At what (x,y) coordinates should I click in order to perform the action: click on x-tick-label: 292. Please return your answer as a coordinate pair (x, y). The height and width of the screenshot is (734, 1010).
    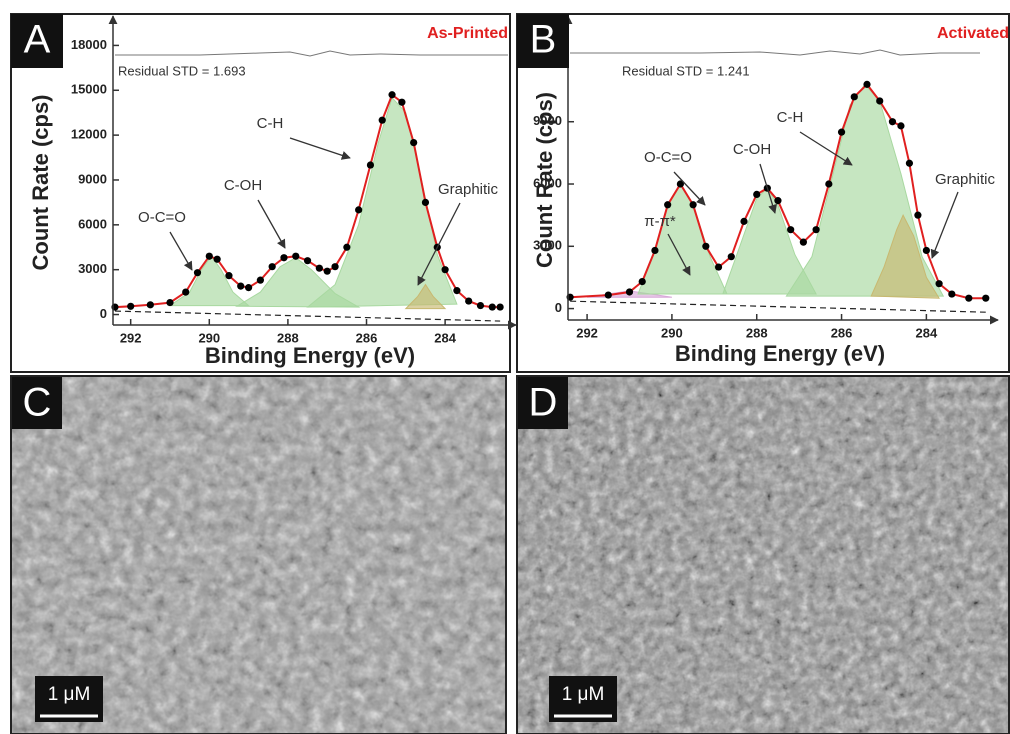
    Looking at the image, I should click on (131, 337).